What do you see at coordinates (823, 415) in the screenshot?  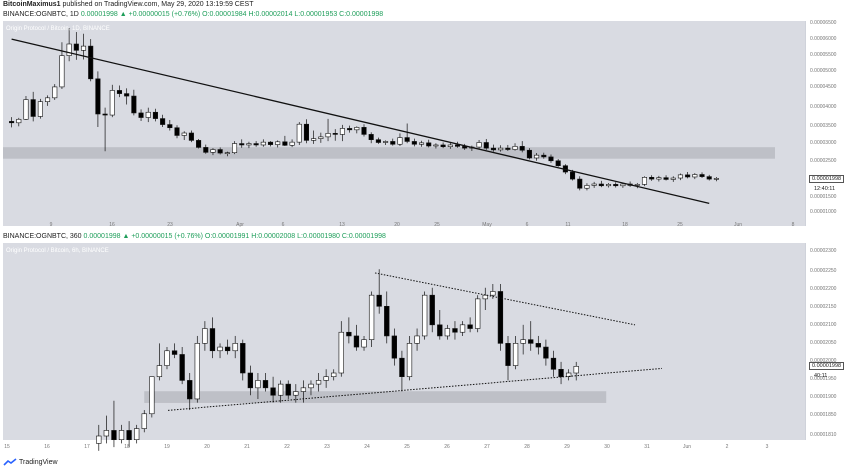 I see `y-tick-label: 0.00001850` at bounding box center [823, 415].